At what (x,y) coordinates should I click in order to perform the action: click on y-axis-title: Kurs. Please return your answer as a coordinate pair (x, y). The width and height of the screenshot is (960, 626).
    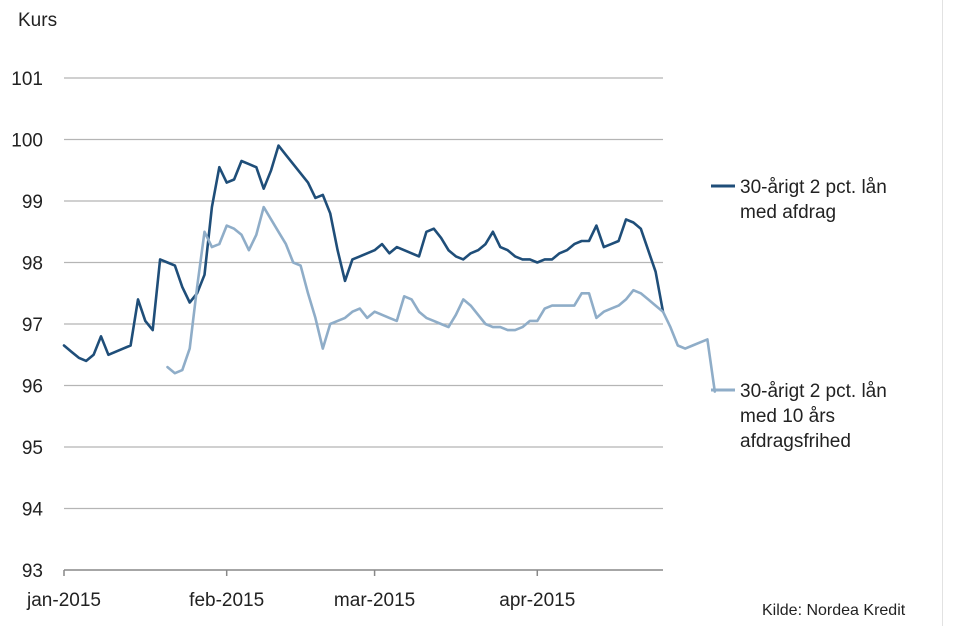
    Looking at the image, I should click on (37, 20).